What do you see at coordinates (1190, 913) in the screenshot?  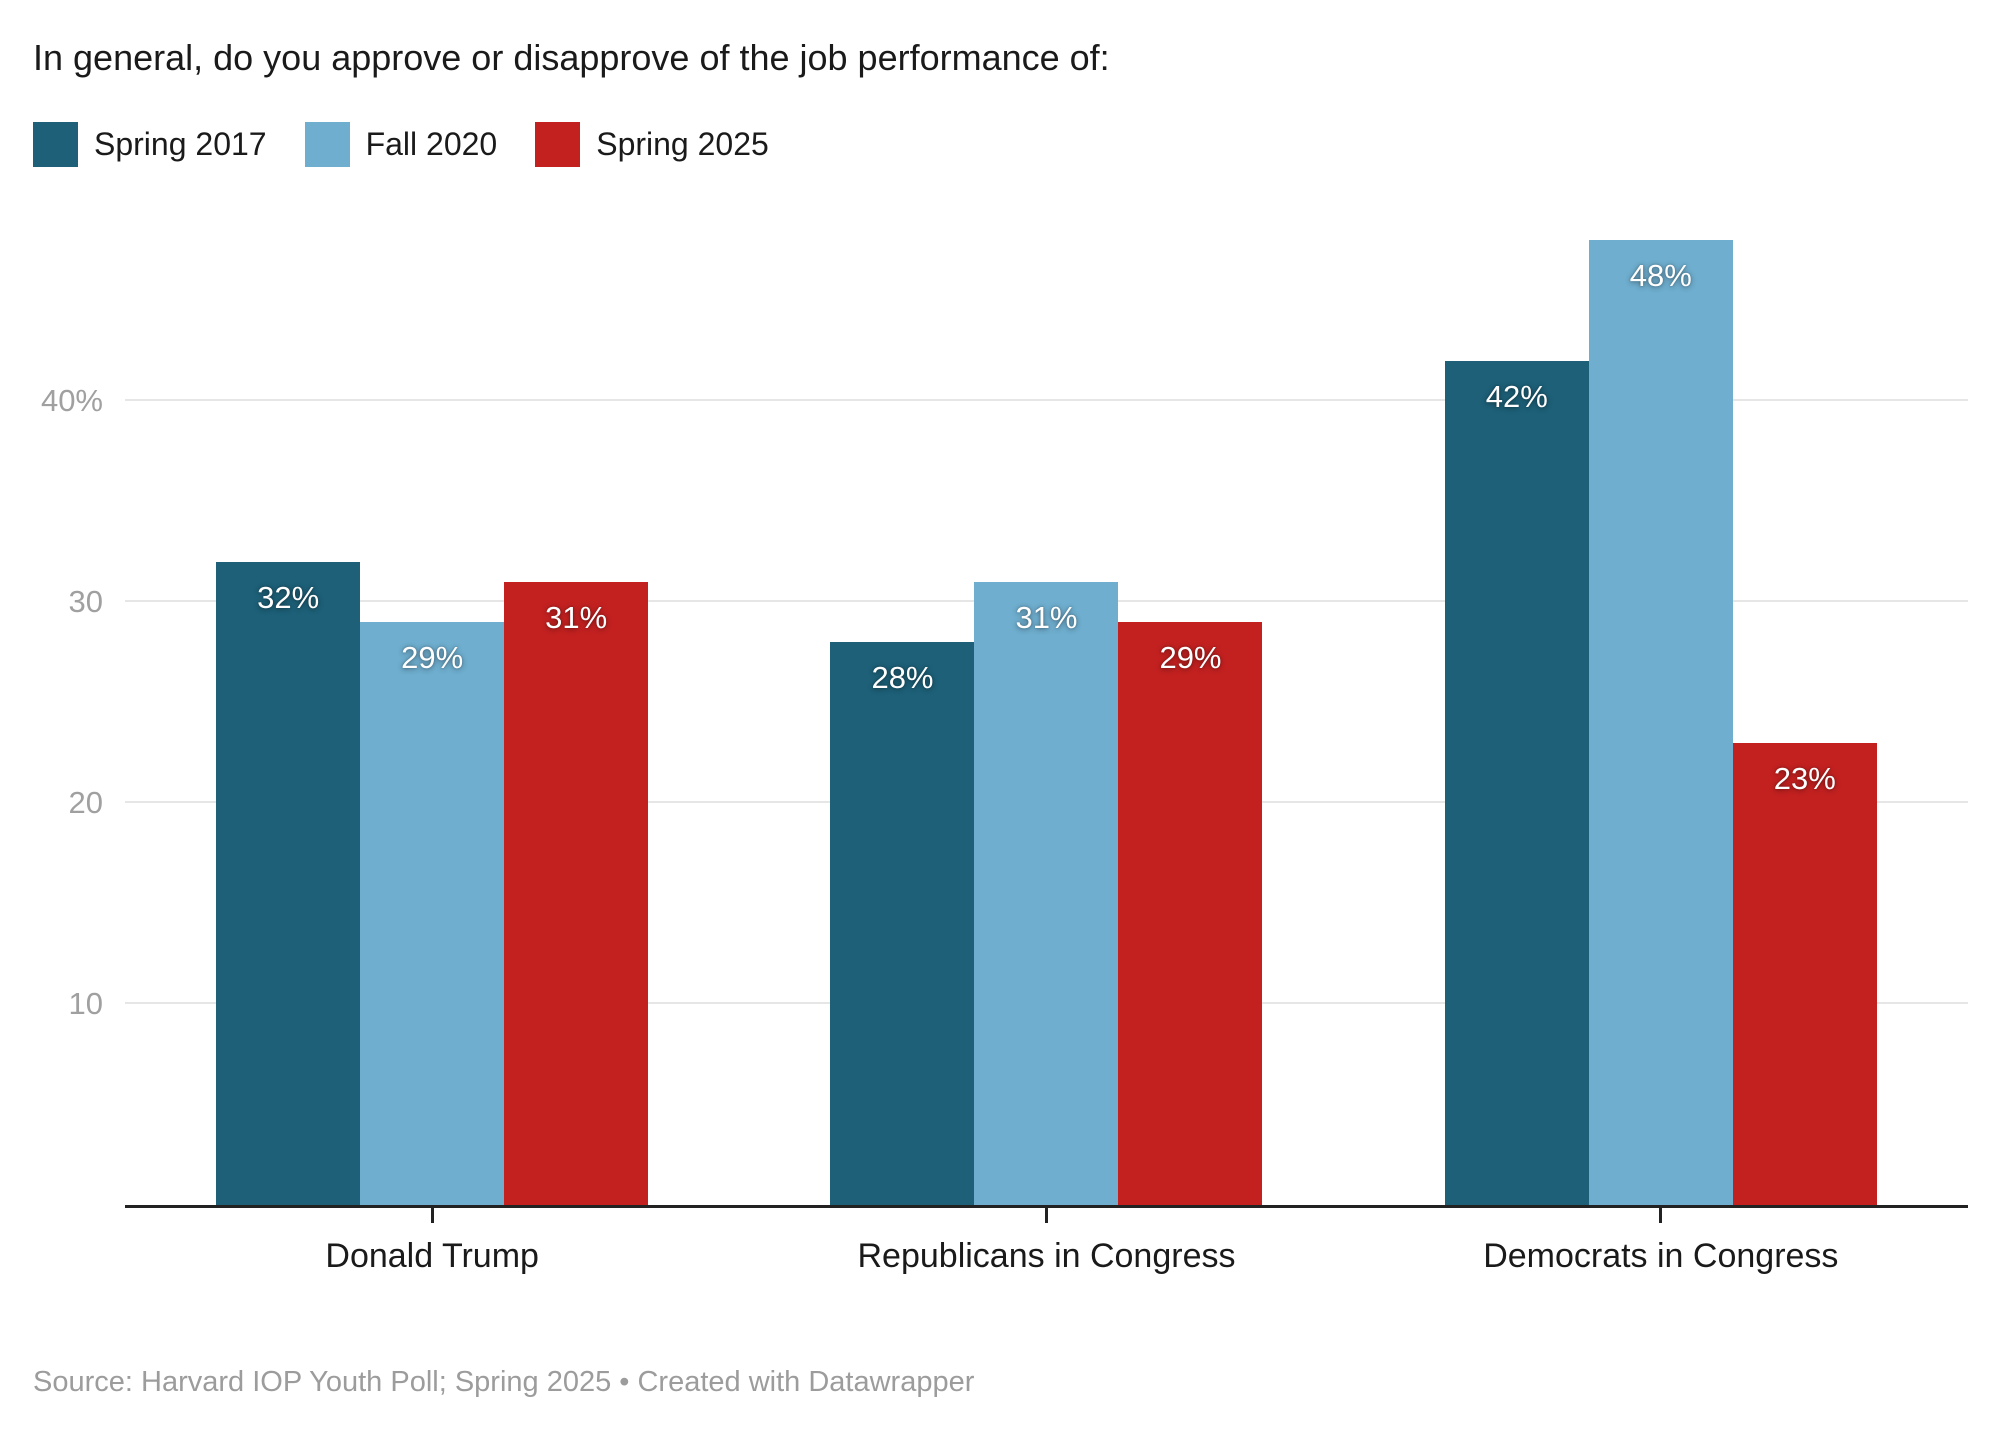 I see `bar-spring-2025-republicans-in-congress: 29%` at bounding box center [1190, 913].